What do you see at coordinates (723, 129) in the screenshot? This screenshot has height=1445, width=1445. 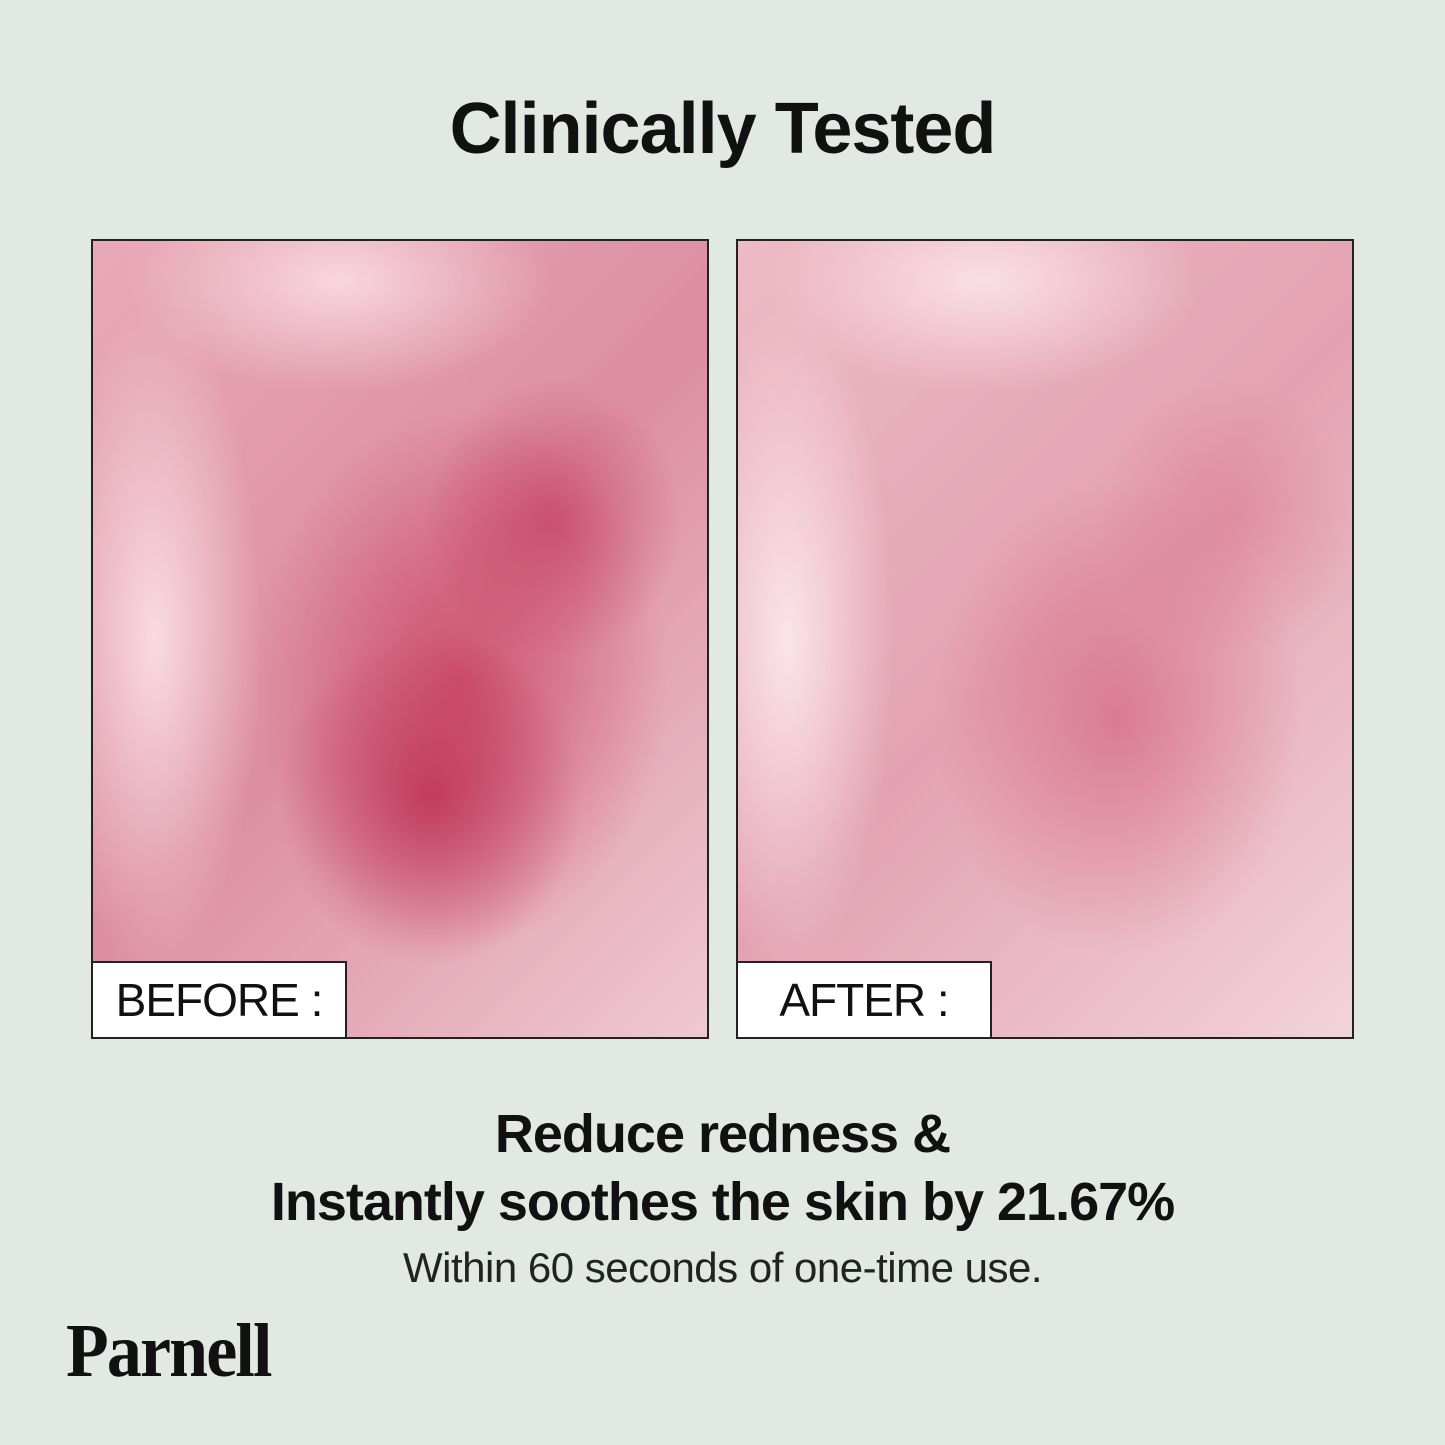 I see `page-title: Clinically Tested` at bounding box center [723, 129].